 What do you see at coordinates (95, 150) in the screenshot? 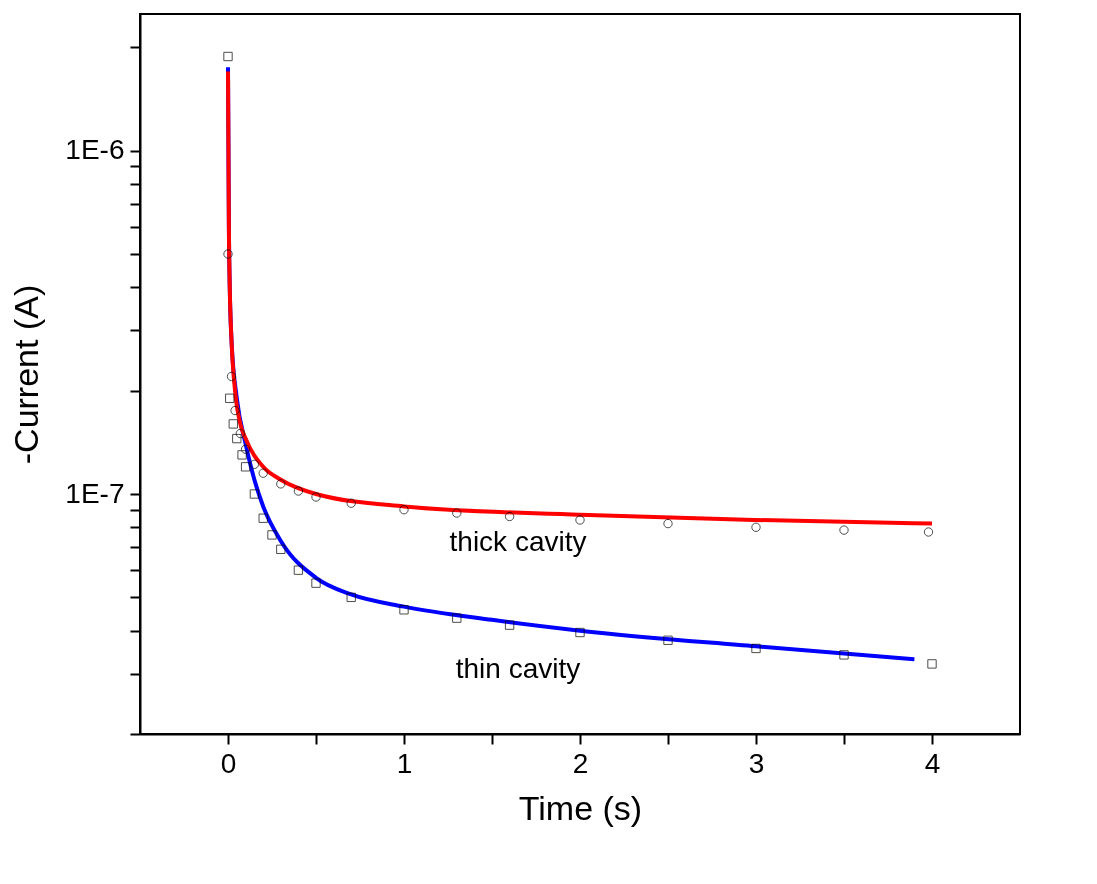
I see `y-tick-label: 1E-6` at bounding box center [95, 150].